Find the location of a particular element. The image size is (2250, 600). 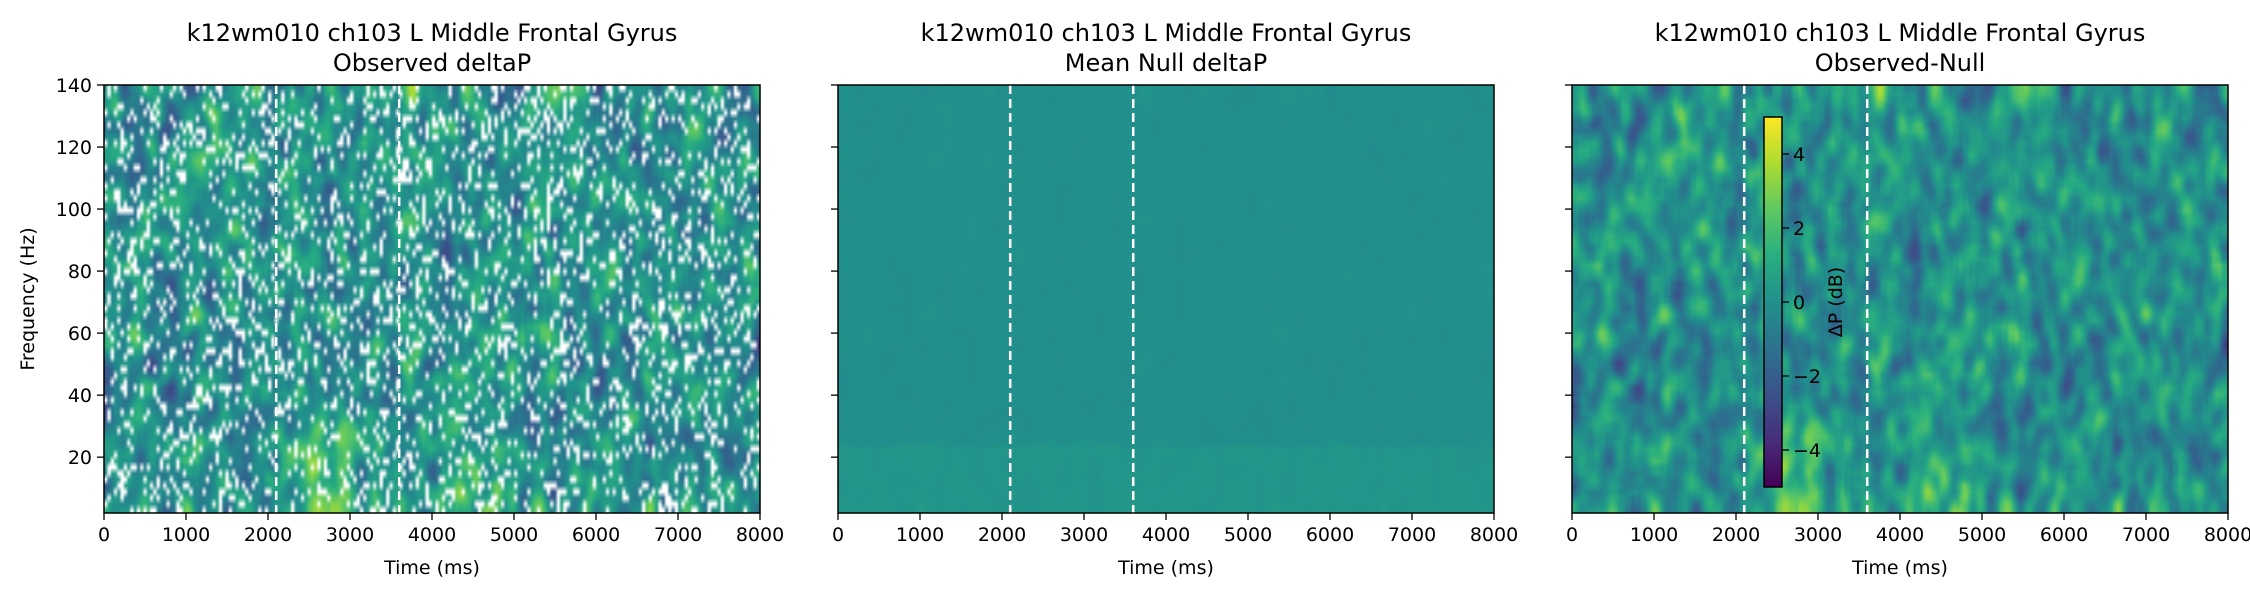

y-axis: 20 40 60 80 100 120 140 is located at coordinates (80, 272).